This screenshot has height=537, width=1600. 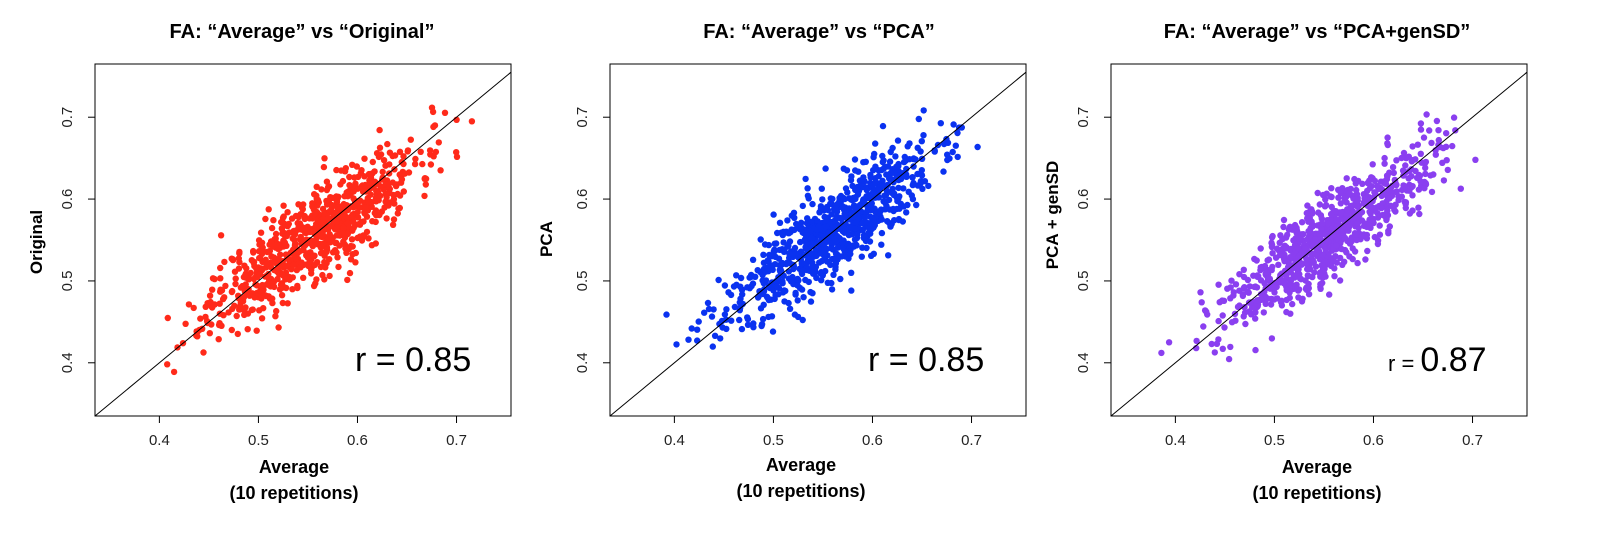 I want to click on x-tick-label: 0.6, so click(x=357, y=440).